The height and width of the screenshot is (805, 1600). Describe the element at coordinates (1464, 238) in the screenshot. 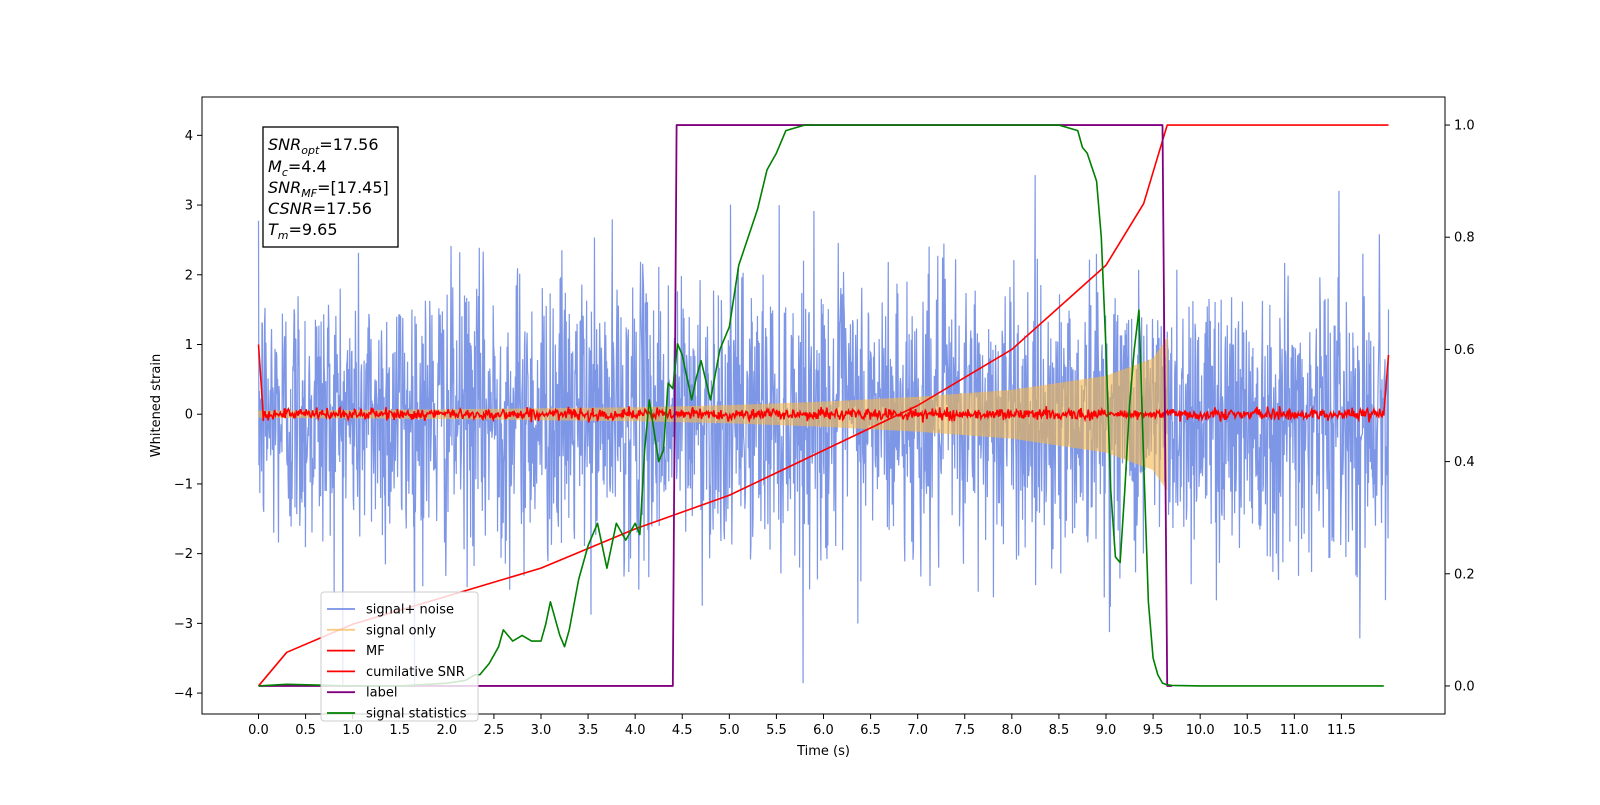

I see `y2-tick-label: 0.8` at that location.